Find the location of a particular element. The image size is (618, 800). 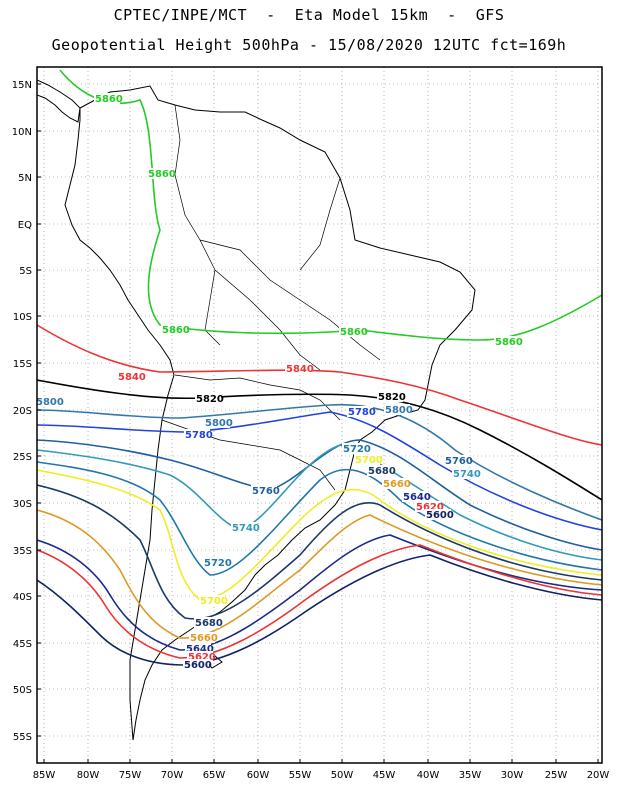

central-america-outline is located at coordinates (59, 101).